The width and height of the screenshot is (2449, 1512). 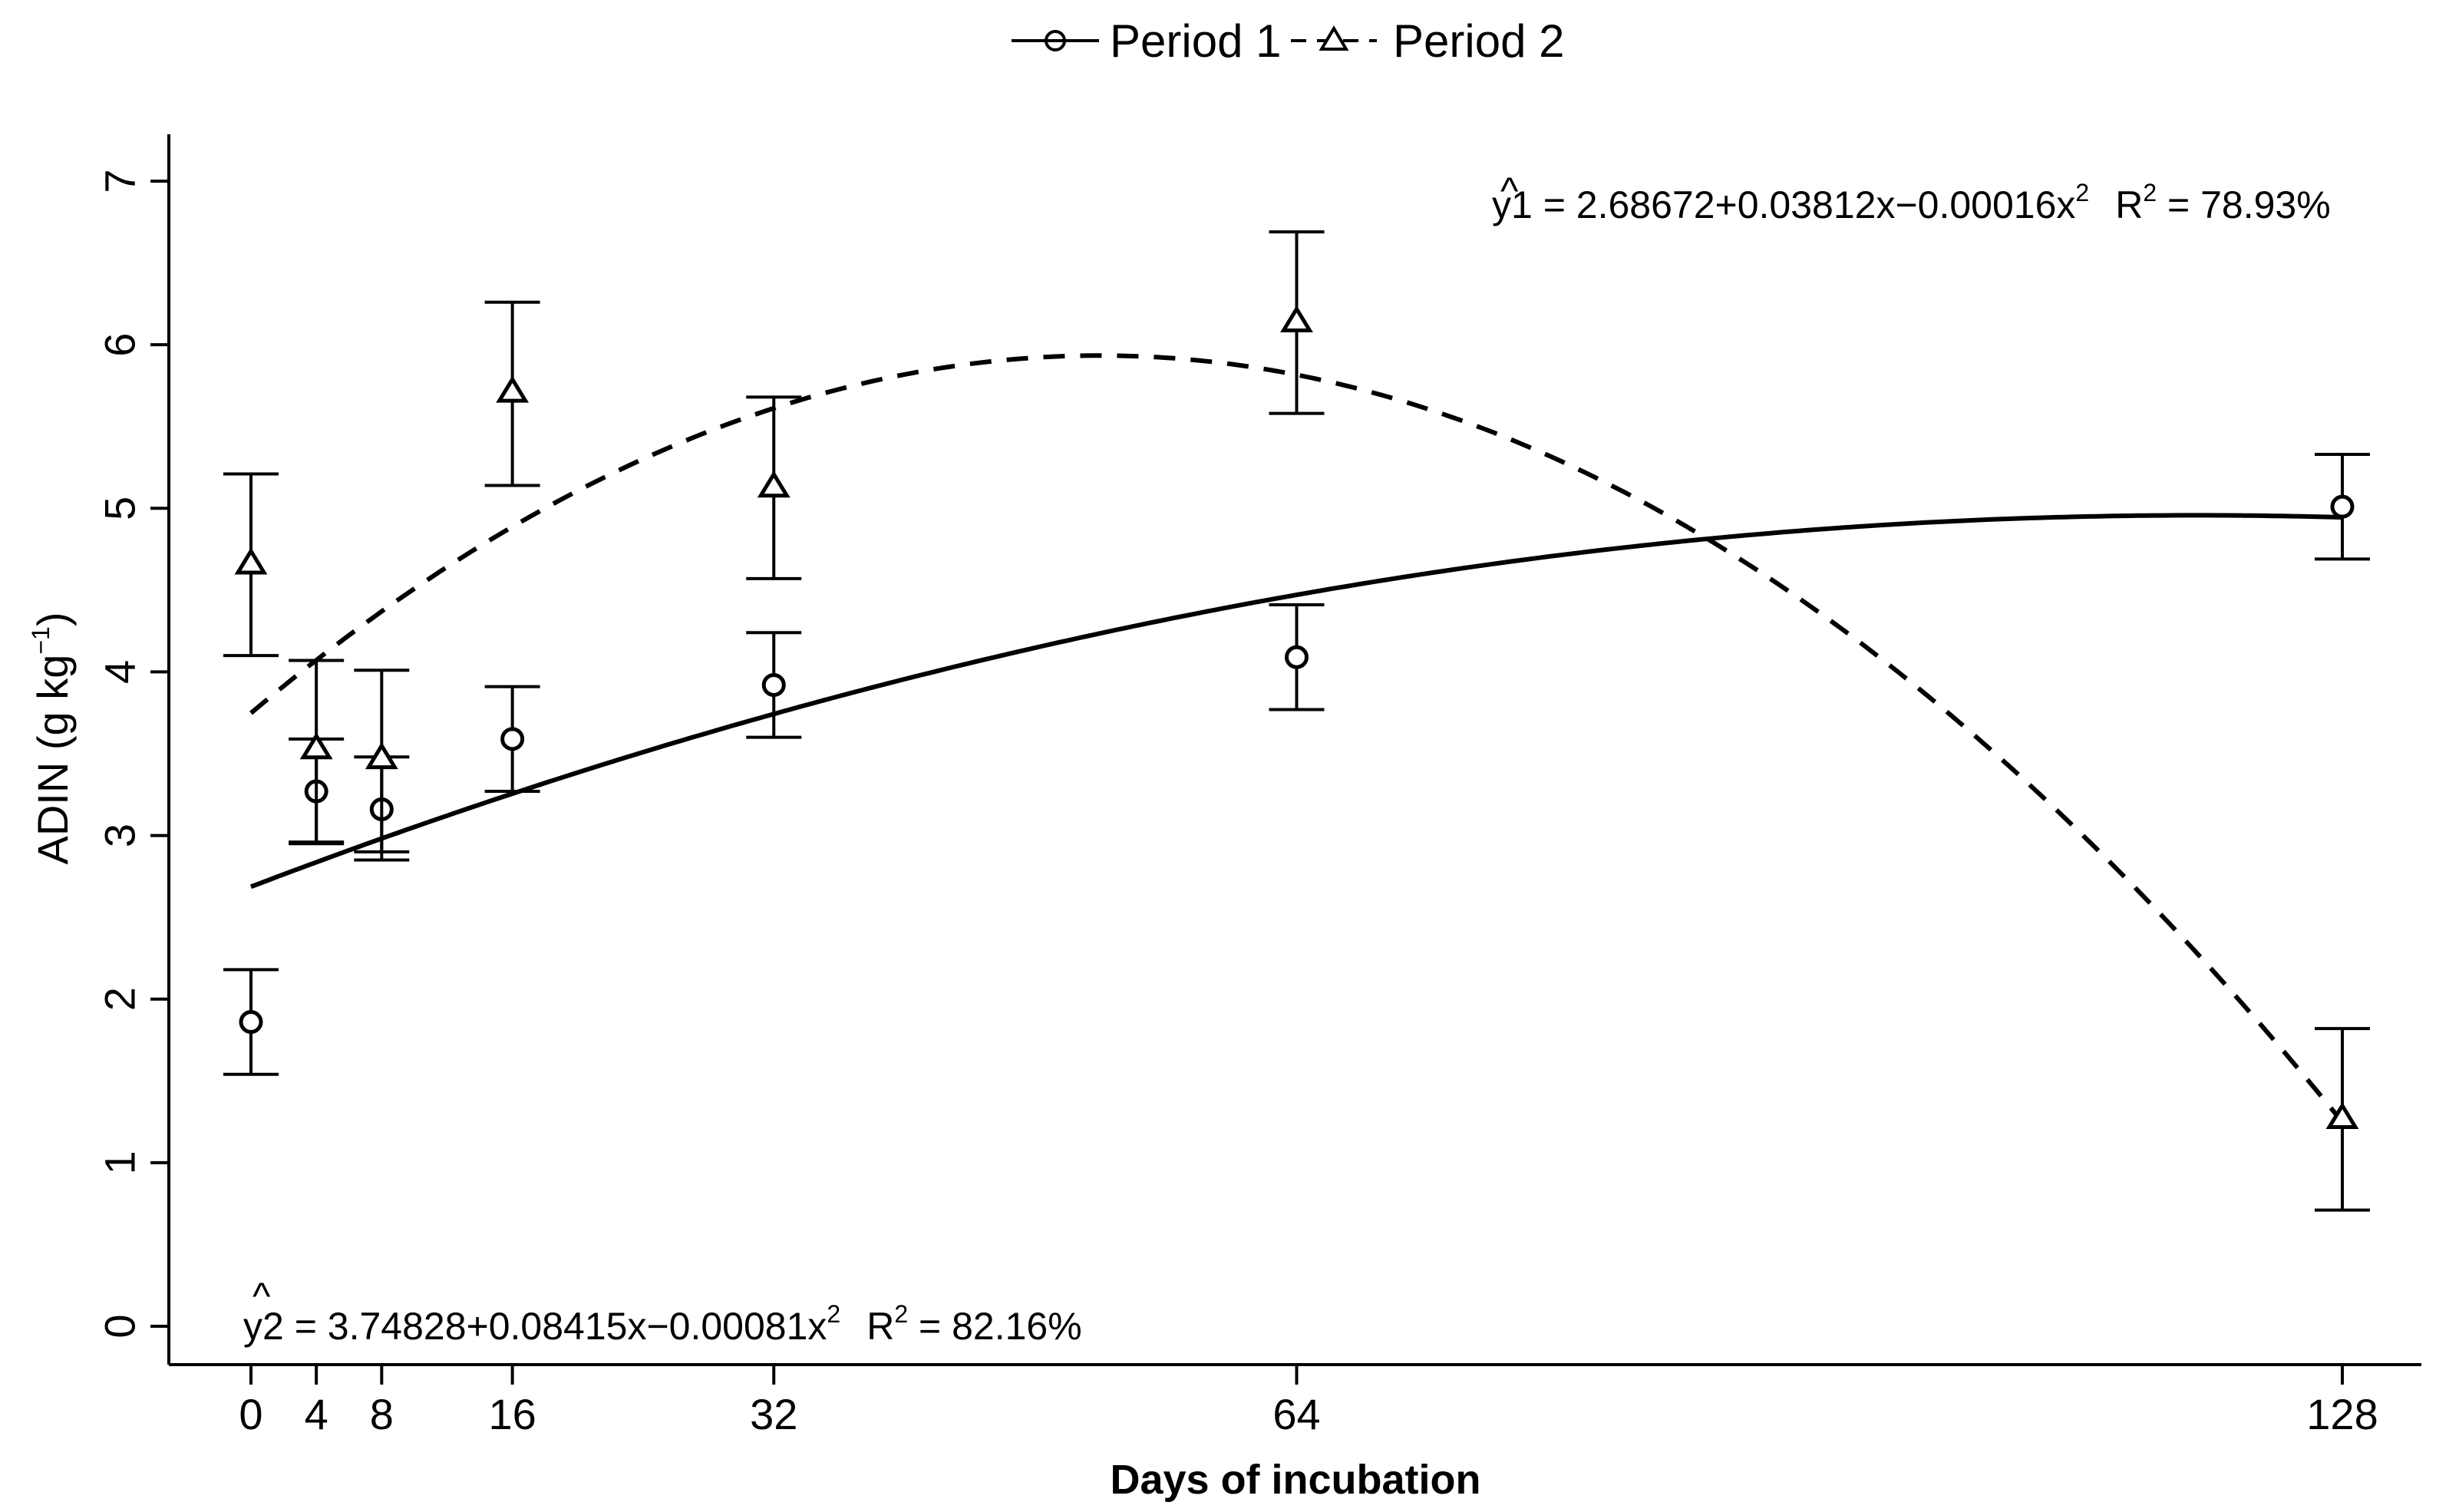 I want to click on equation-2-exp: 2, so click(x=833, y=1314).